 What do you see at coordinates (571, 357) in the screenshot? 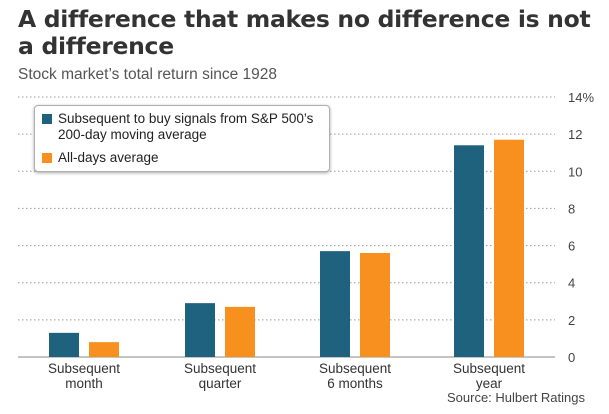
I see `y-tick-label: 0` at bounding box center [571, 357].